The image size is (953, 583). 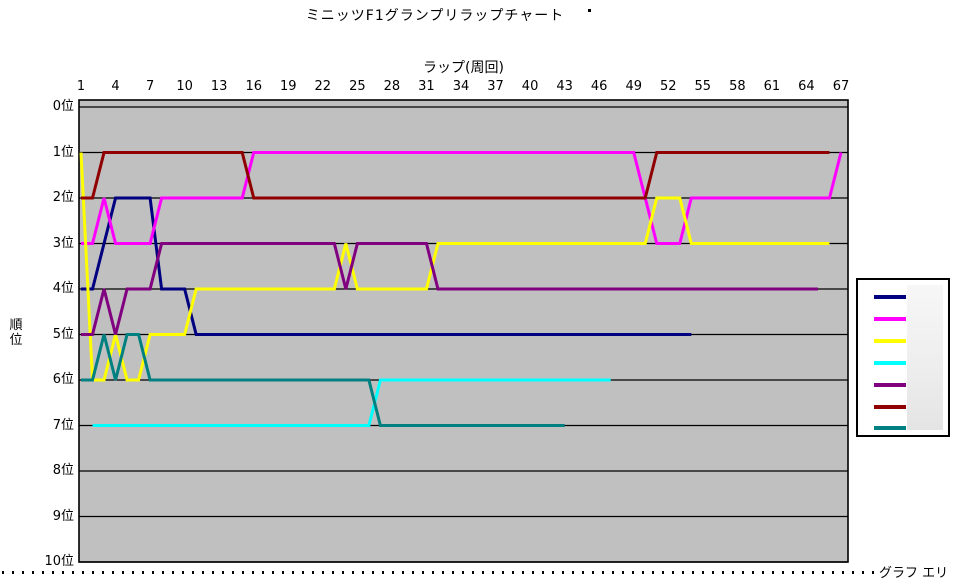 I want to click on x-tick-label: 61, so click(x=772, y=86).